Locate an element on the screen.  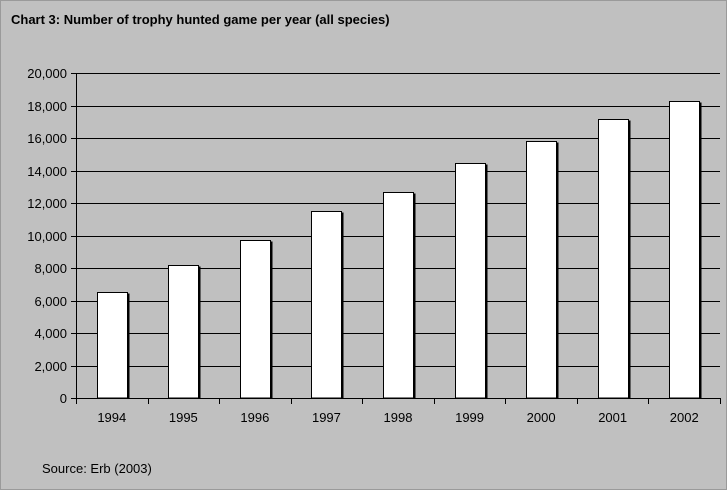
x-tick-label: 2002 is located at coordinates (684, 417).